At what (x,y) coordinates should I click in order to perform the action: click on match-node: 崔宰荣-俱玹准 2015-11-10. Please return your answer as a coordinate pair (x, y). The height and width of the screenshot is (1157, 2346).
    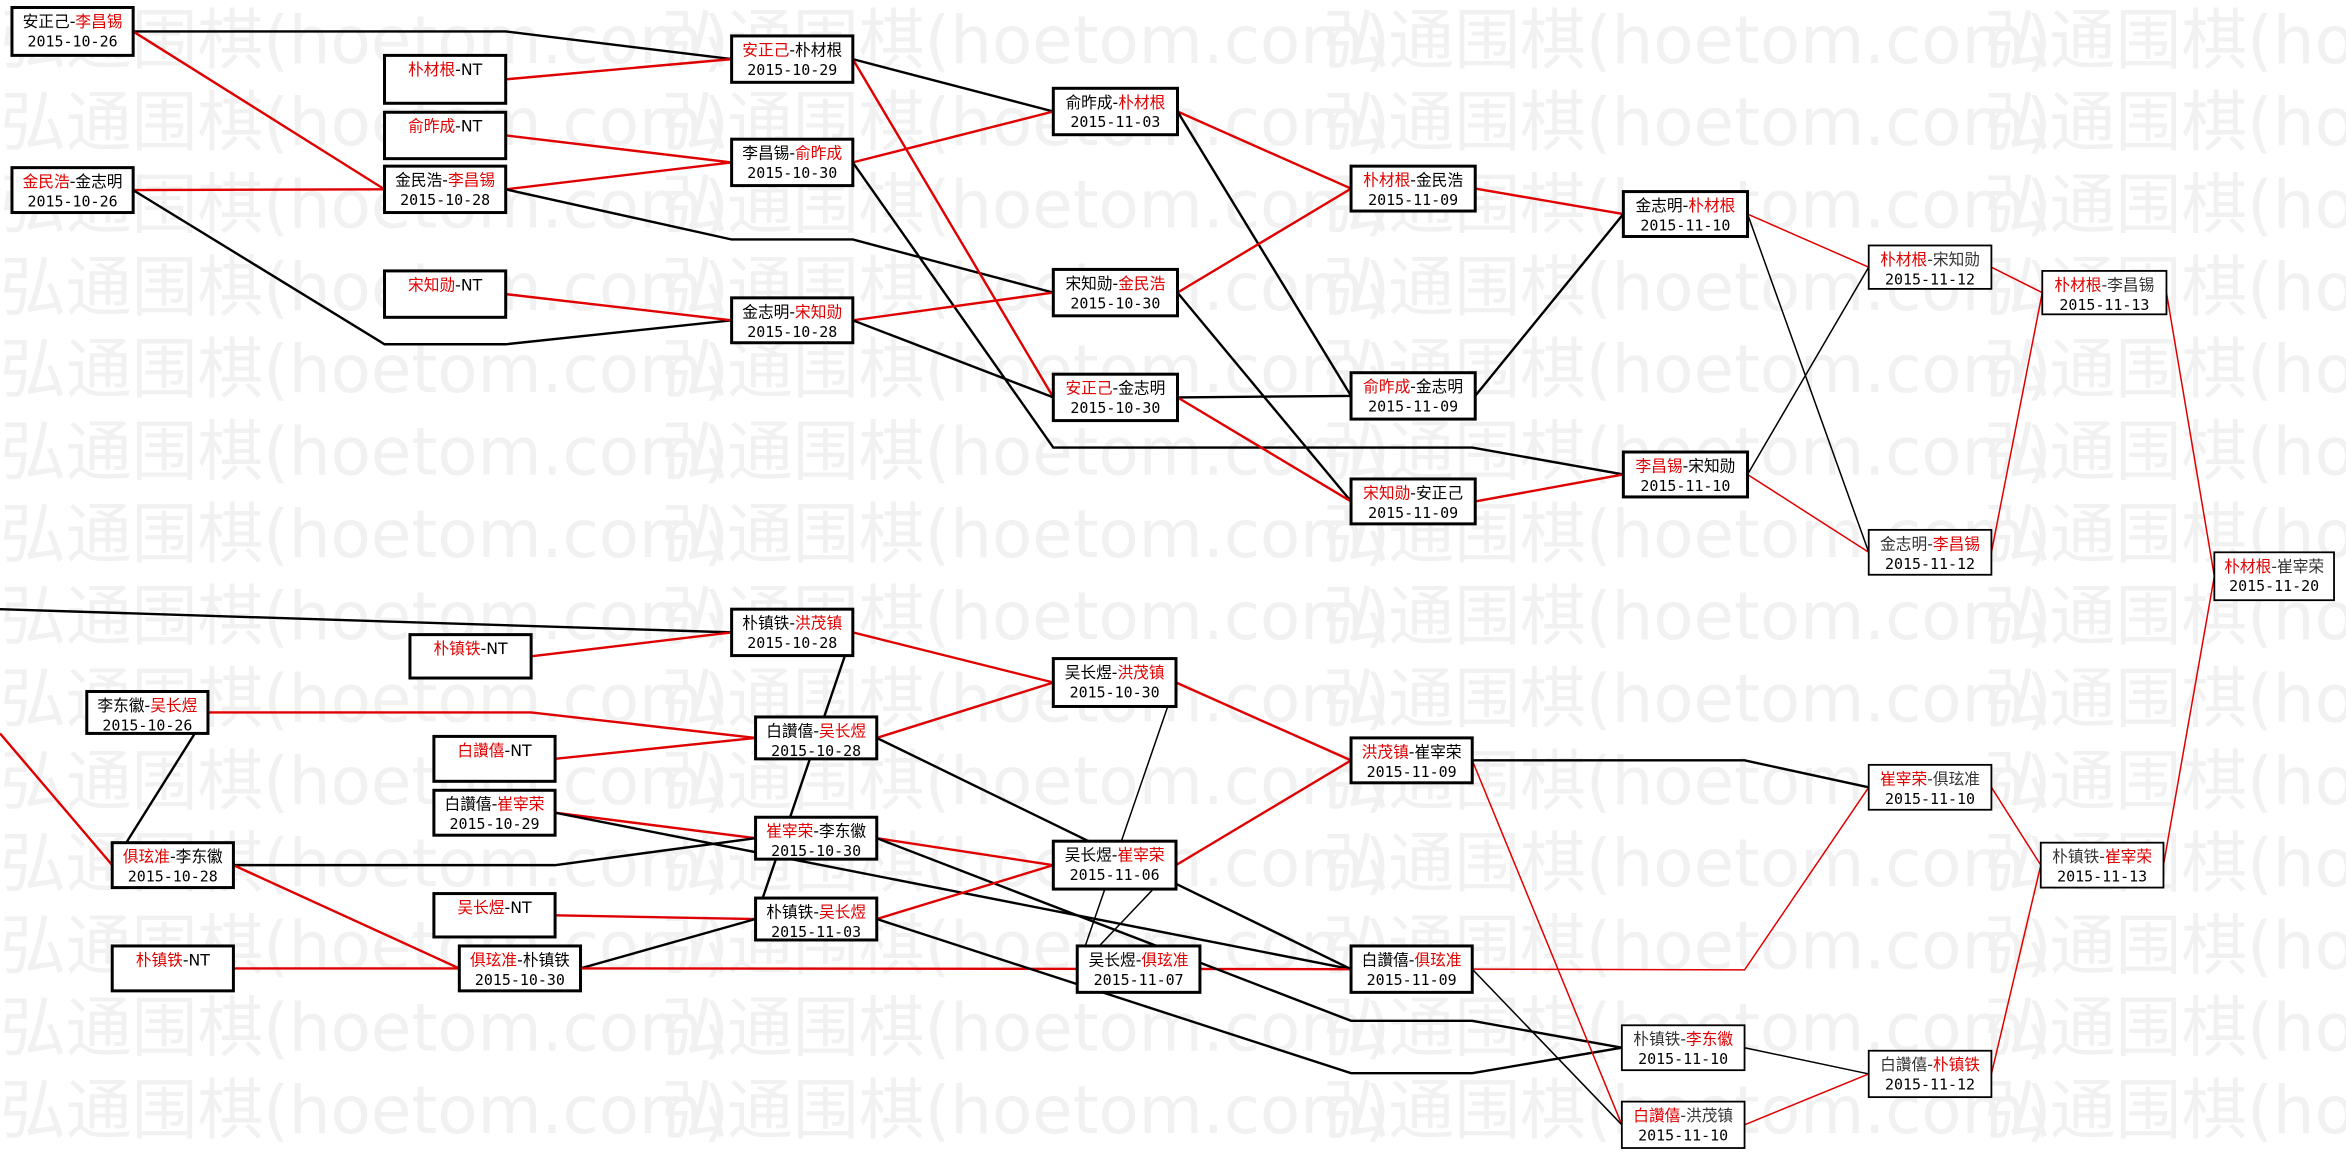
    Looking at the image, I should click on (1930, 787).